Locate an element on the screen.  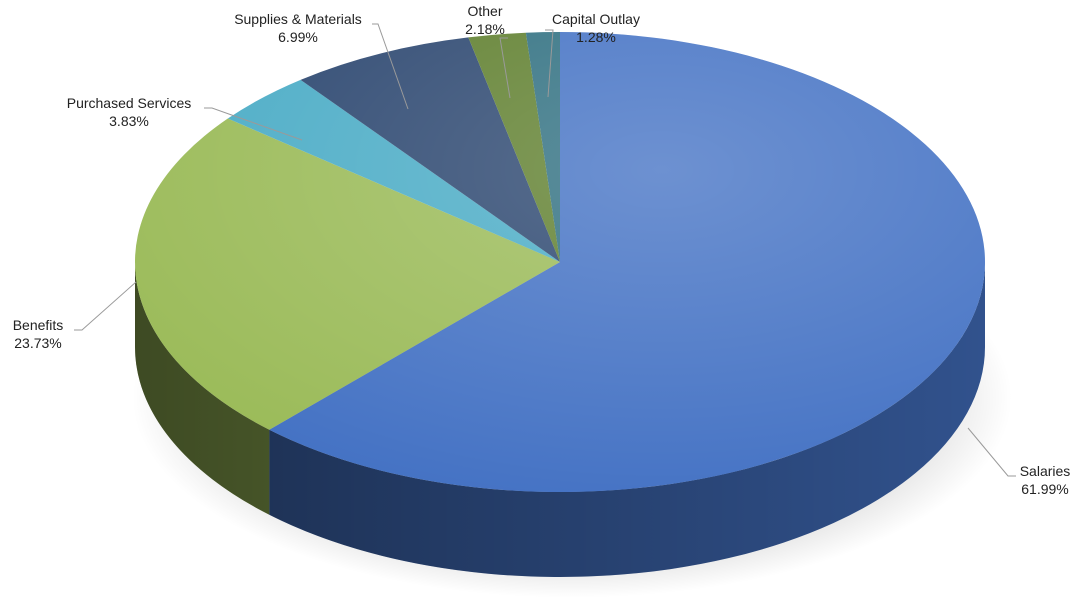
slice-value-label: 61.99% is located at coordinates (1044, 489).